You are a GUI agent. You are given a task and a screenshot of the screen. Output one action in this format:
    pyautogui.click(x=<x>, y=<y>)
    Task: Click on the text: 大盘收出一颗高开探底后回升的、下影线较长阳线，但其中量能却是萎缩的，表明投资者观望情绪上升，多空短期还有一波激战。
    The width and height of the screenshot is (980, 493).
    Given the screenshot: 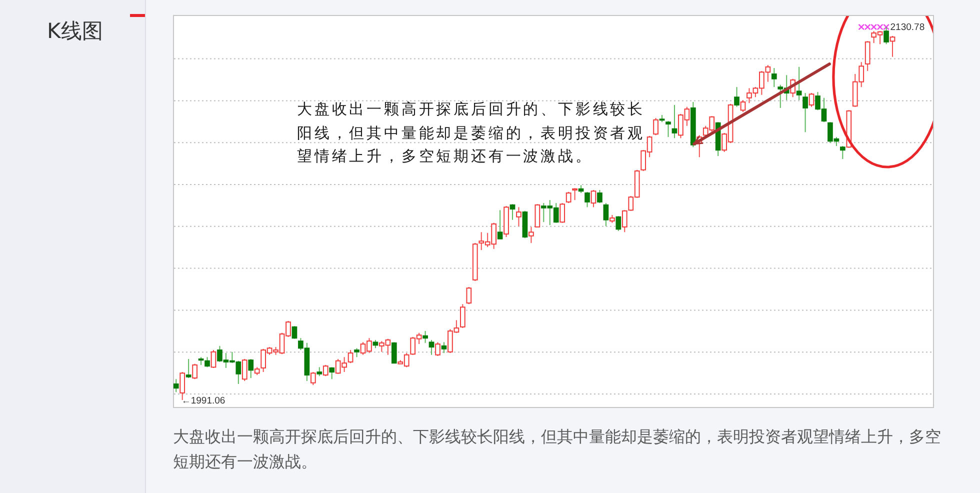 What is the action you would take?
    pyautogui.click(x=557, y=449)
    